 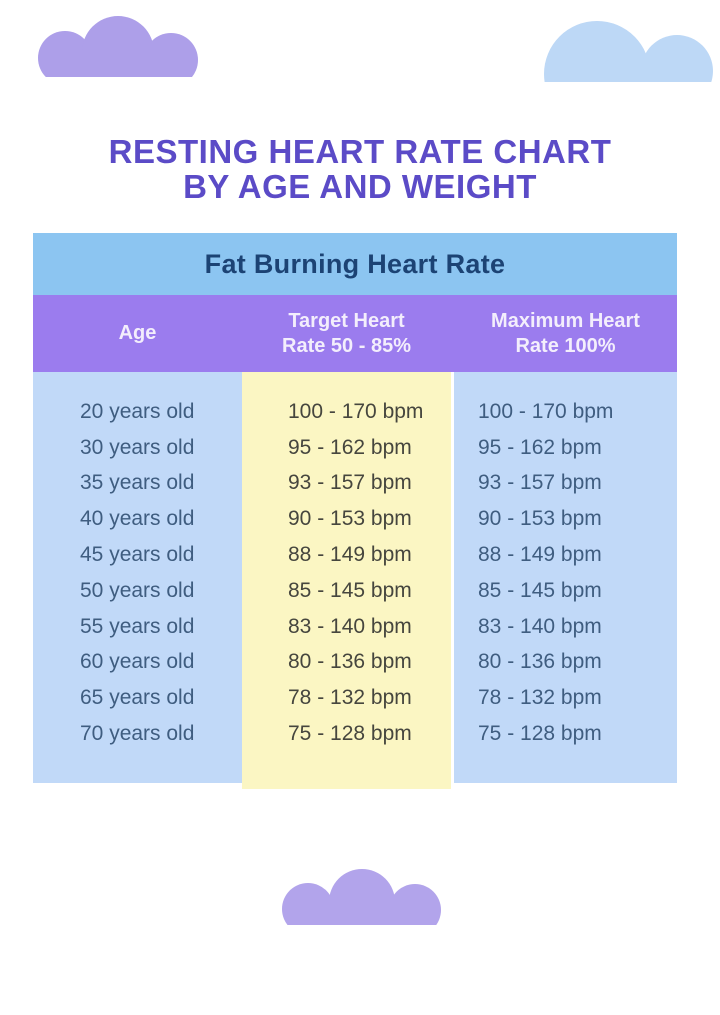 What do you see at coordinates (360, 151) in the screenshot?
I see `page-title-line1: RESTING HEART RATE CHART` at bounding box center [360, 151].